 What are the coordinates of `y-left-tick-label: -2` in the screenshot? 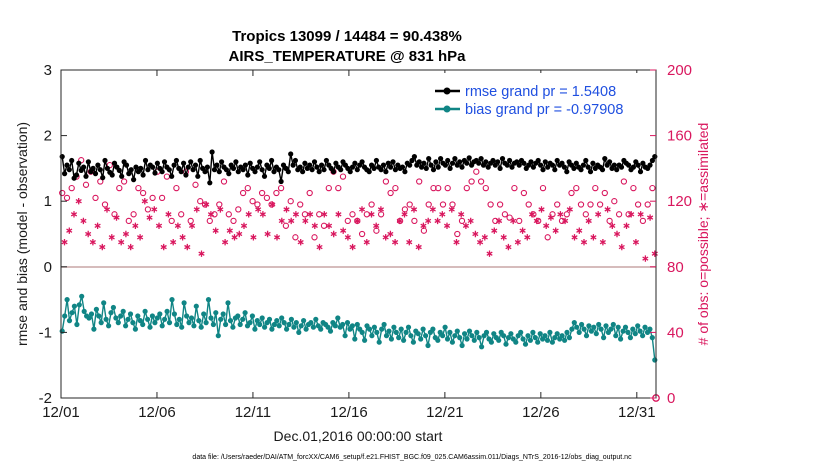 It's located at (45, 398).